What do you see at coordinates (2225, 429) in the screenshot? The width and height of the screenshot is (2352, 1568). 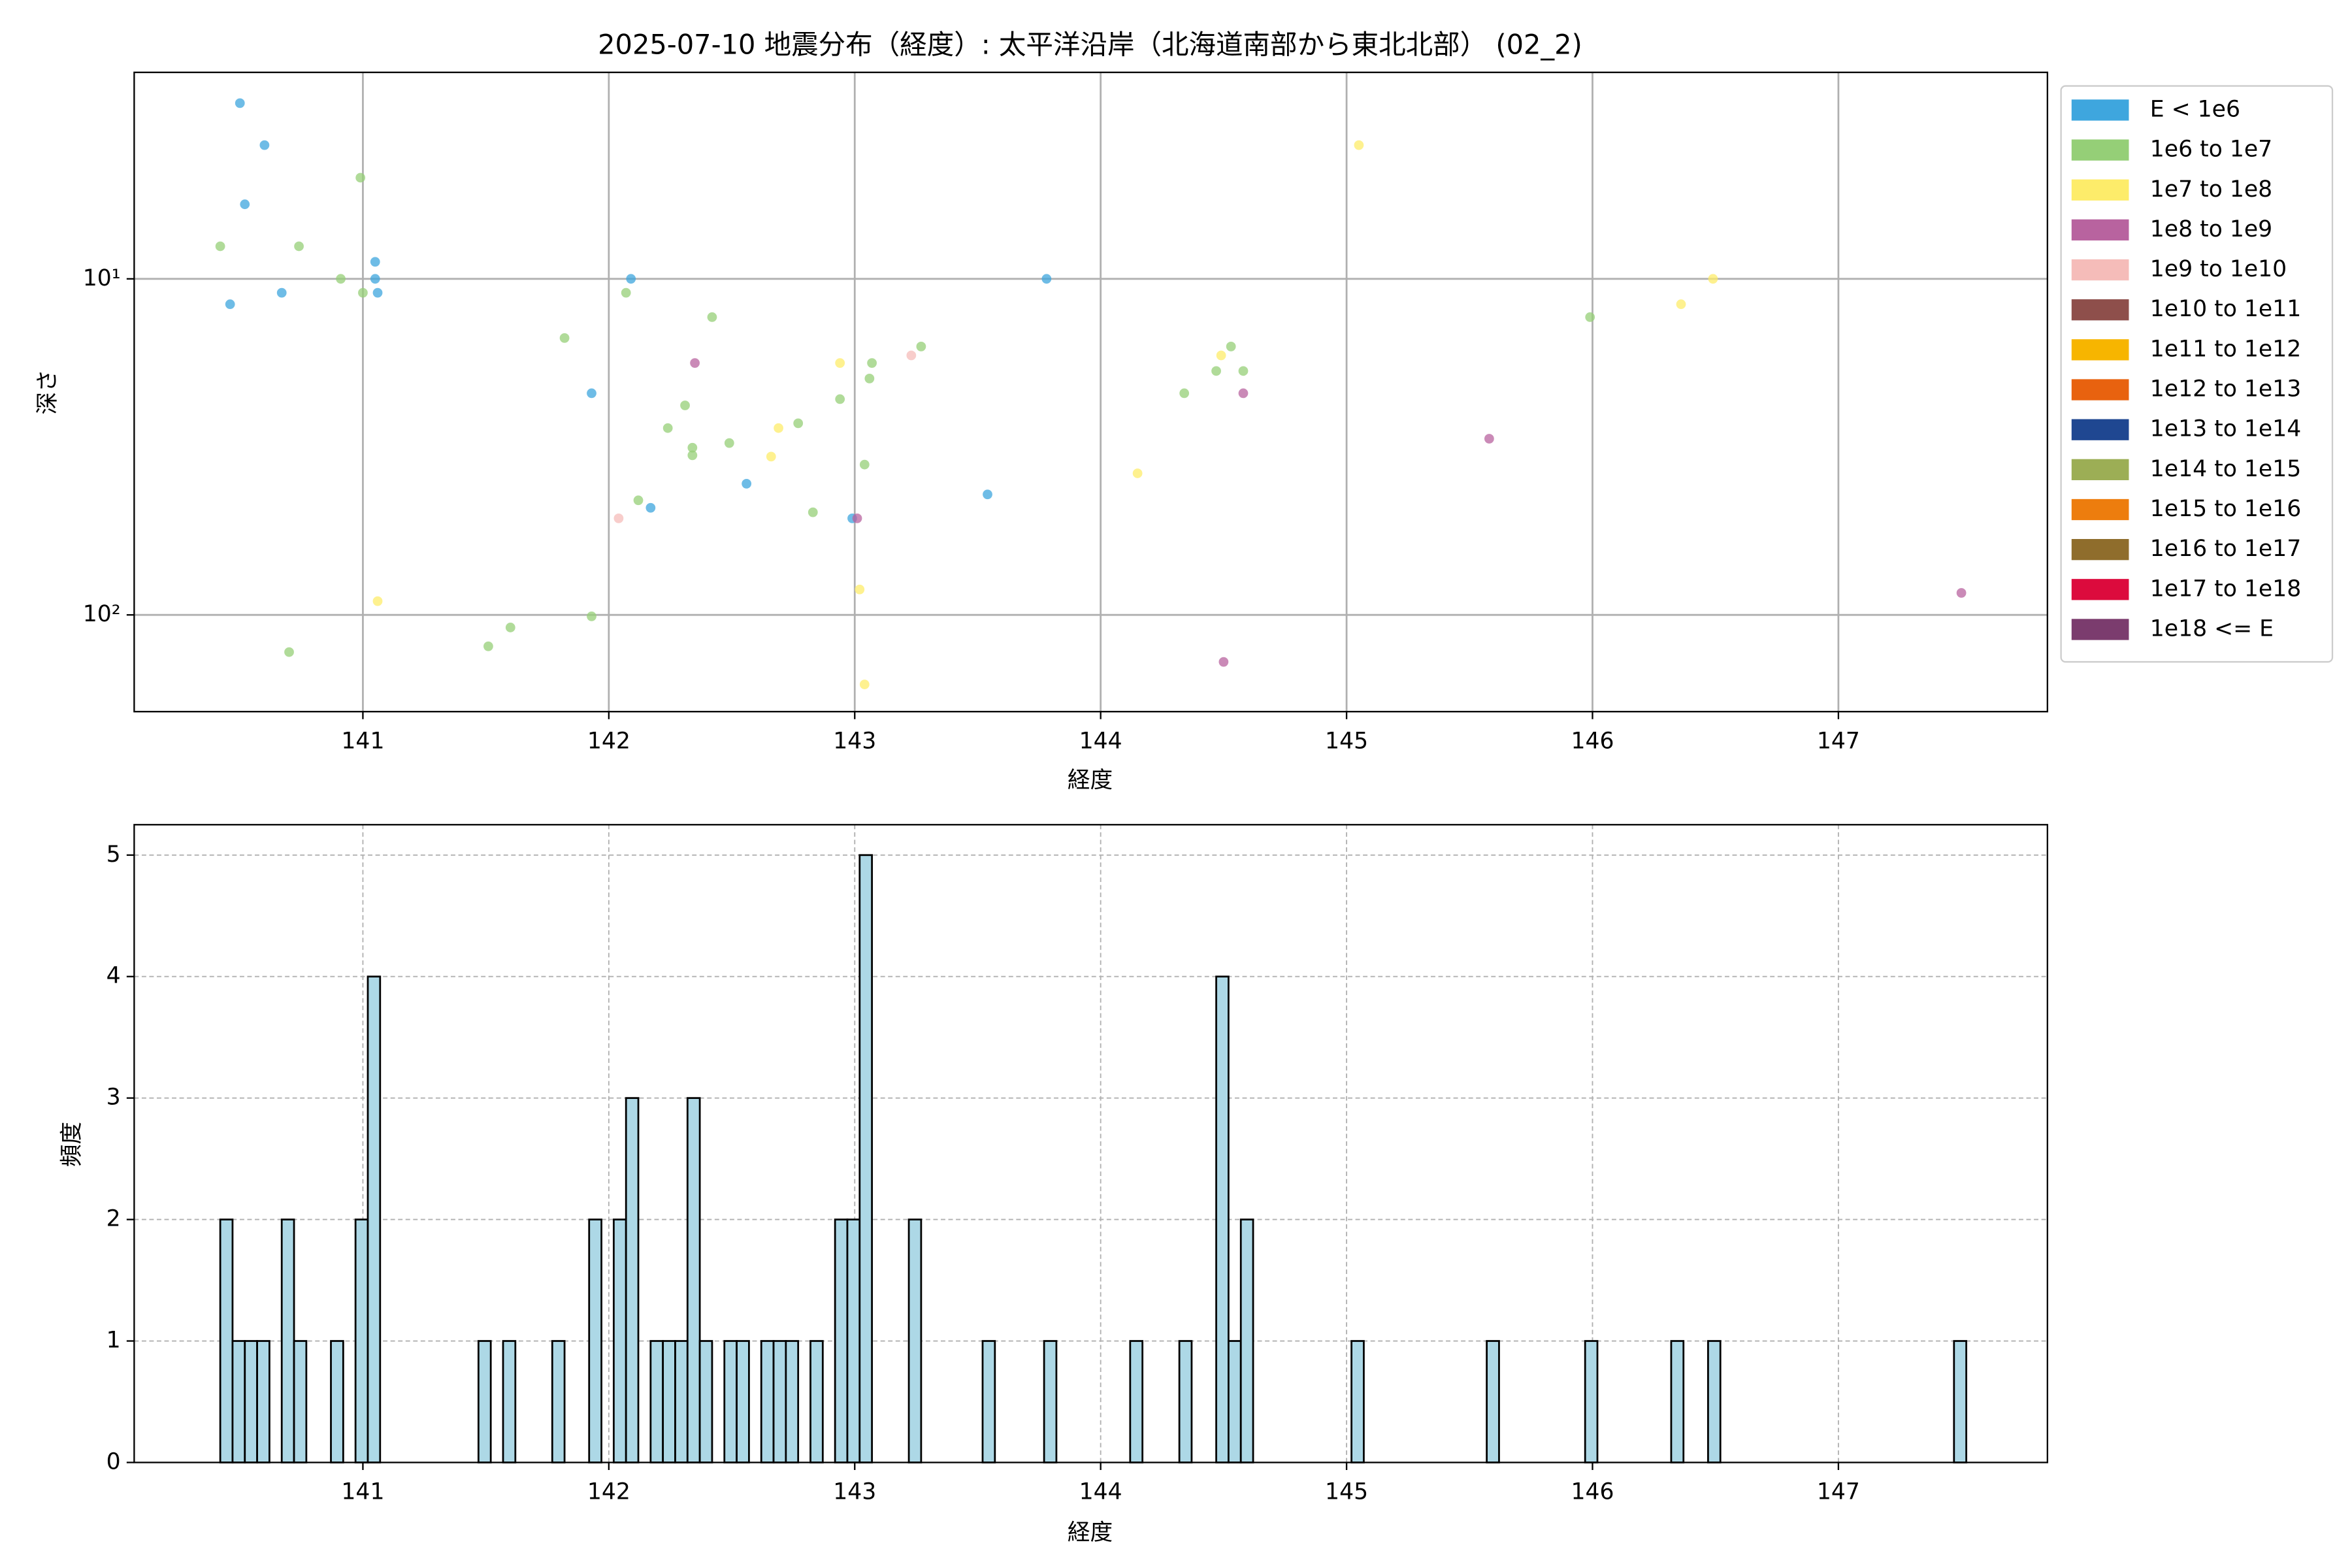 I see `legend-label: 1e13 to 1e14` at bounding box center [2225, 429].